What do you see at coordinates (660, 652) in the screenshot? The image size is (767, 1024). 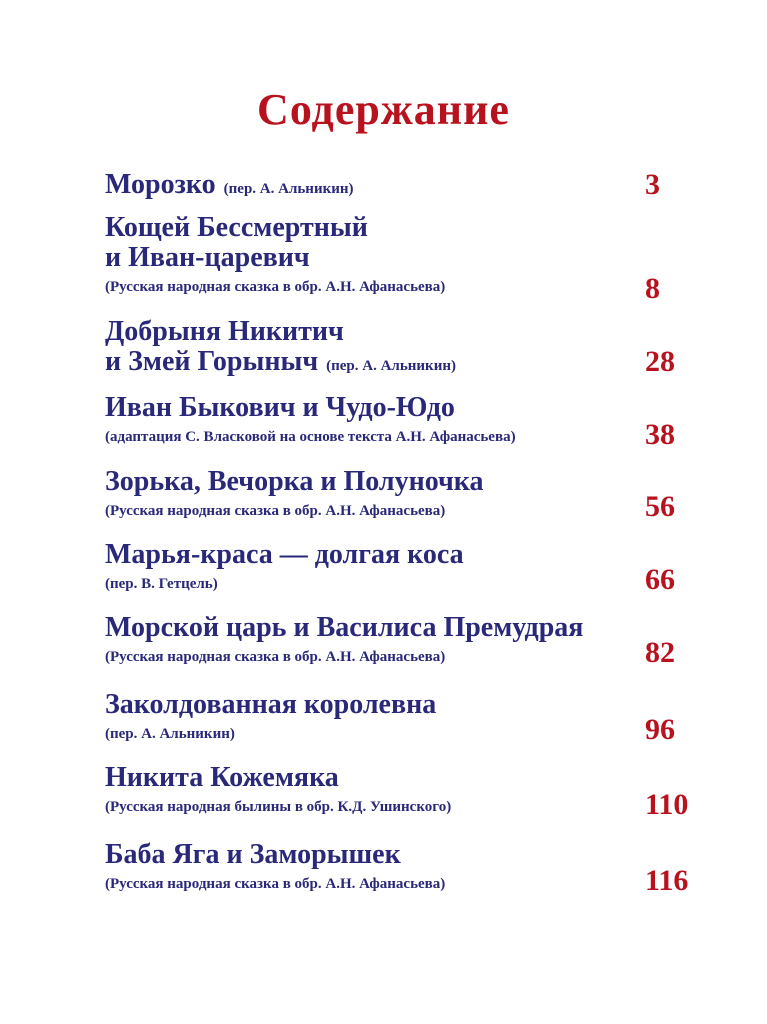 I see `page-number: 82` at bounding box center [660, 652].